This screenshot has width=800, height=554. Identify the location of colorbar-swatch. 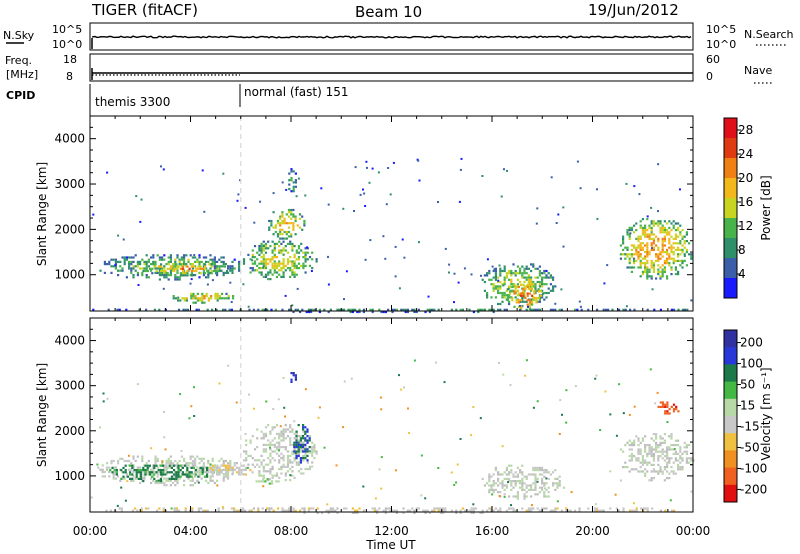
(730, 128).